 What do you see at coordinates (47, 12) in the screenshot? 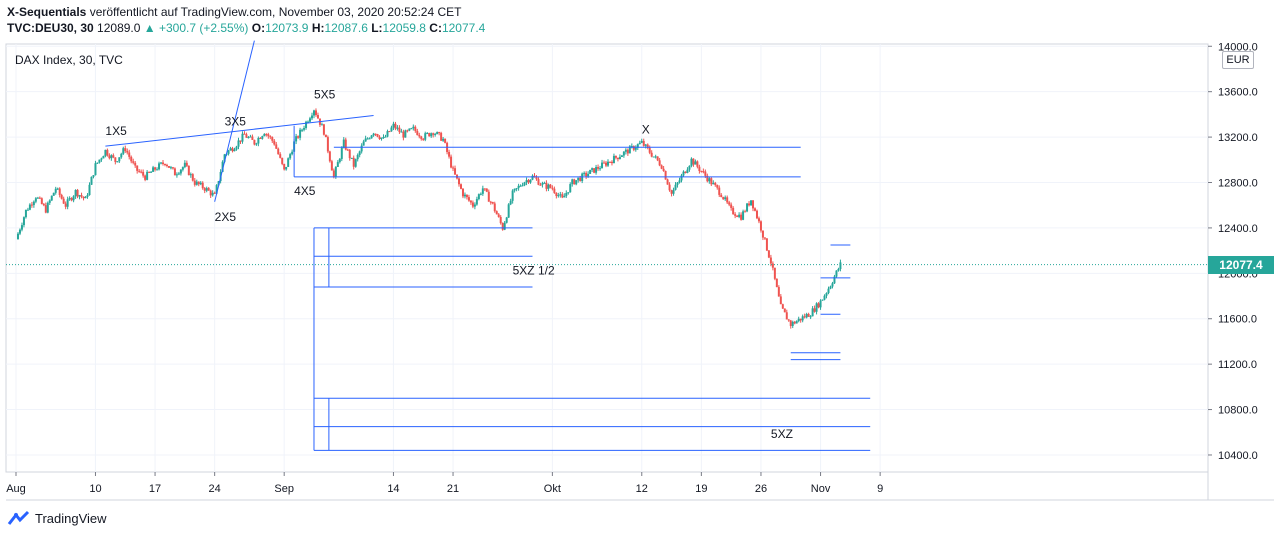
I see `author-name: X-Sequentials` at bounding box center [47, 12].